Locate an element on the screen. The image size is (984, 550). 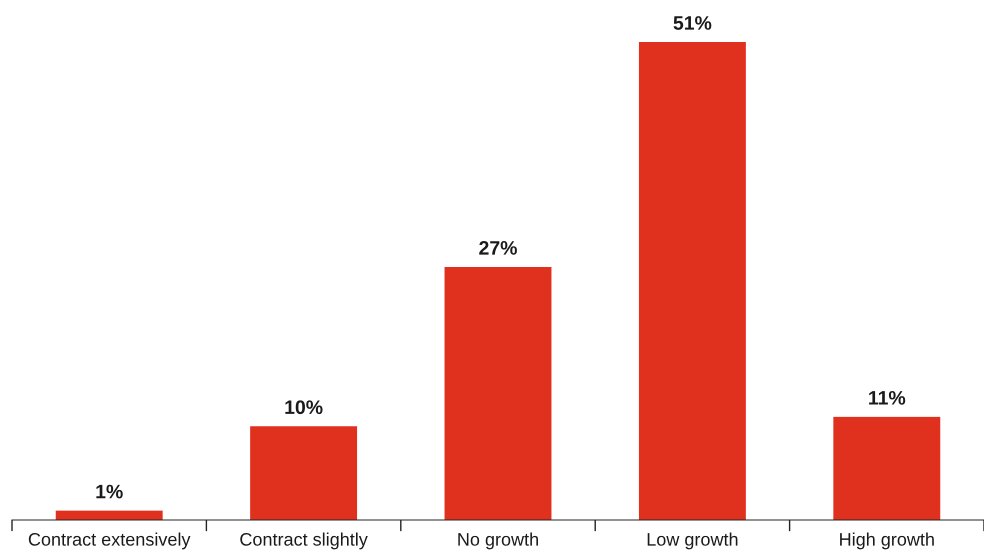
x-tick-label: Low growth is located at coordinates (693, 541).